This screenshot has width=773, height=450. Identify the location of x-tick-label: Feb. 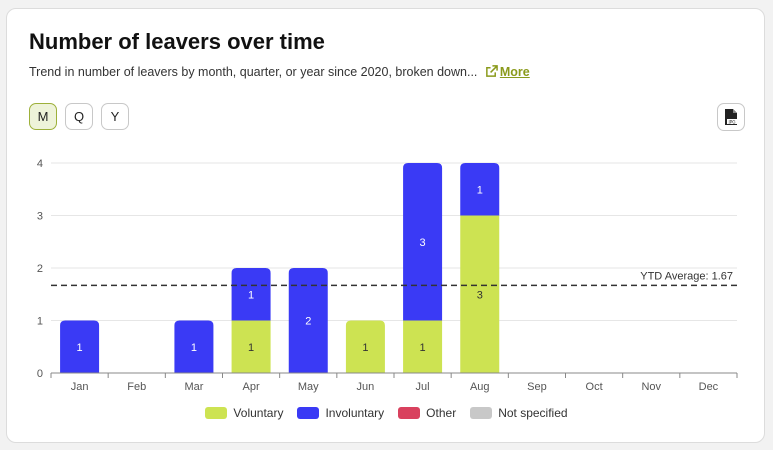
(136, 387).